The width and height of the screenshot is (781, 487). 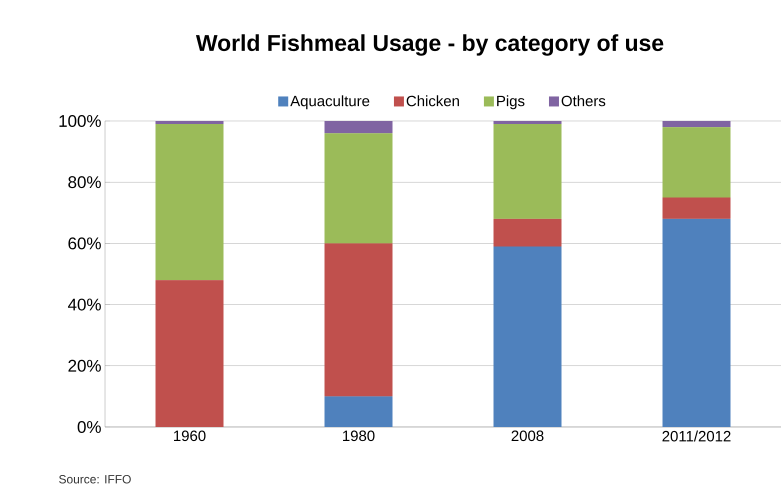 What do you see at coordinates (84, 304) in the screenshot?
I see `y-tick-label: 40%` at bounding box center [84, 304].